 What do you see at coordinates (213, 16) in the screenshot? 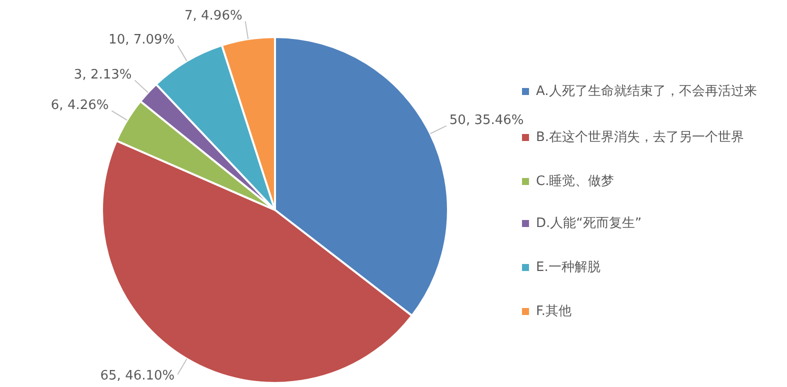
I see `data-label: 7, 4.96%` at bounding box center [213, 16].